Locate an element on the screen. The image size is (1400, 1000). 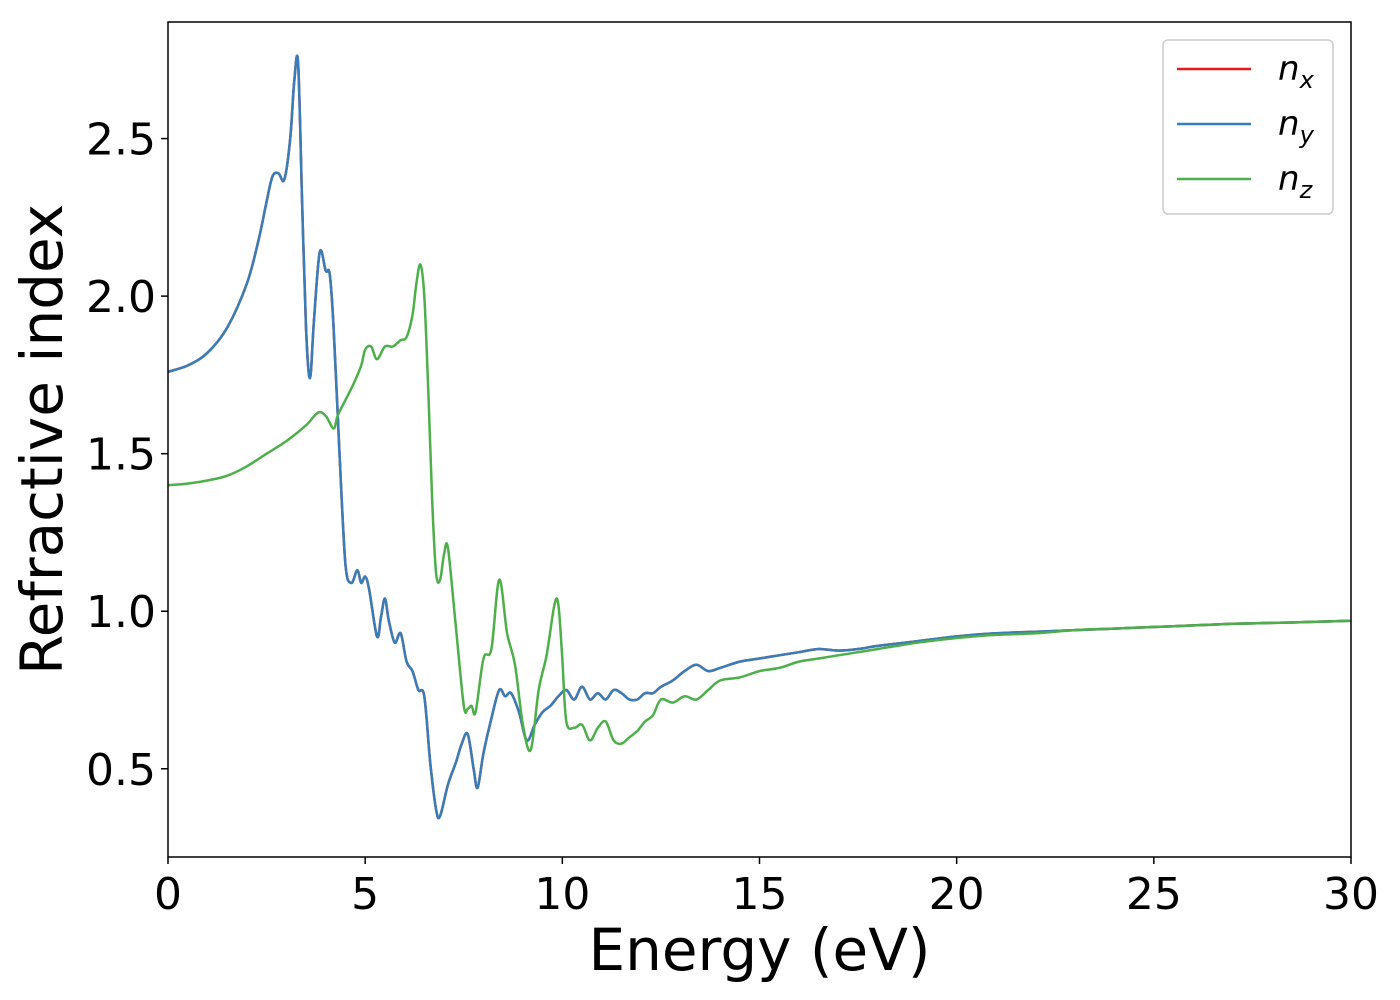
y-tick-label: 0.5 is located at coordinates (121, 770).